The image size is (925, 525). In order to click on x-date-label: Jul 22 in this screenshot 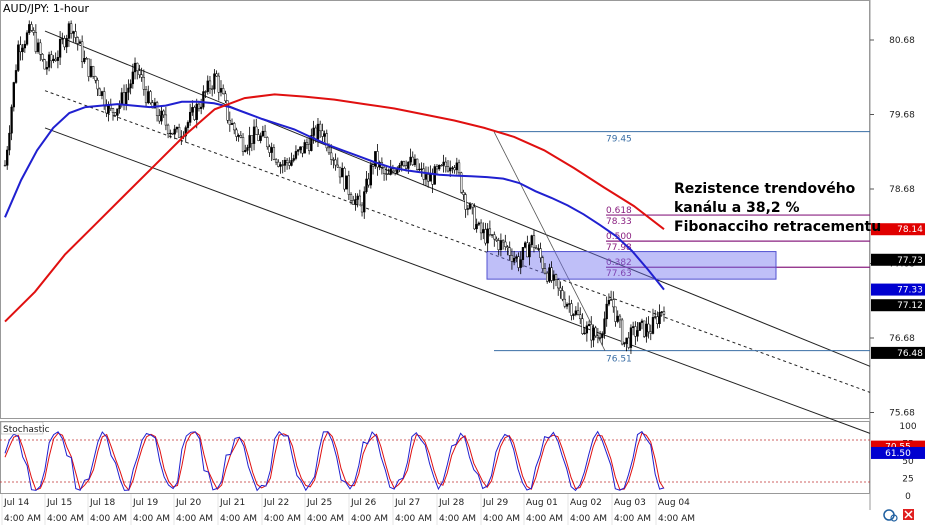, I will do `click(276, 503)`.